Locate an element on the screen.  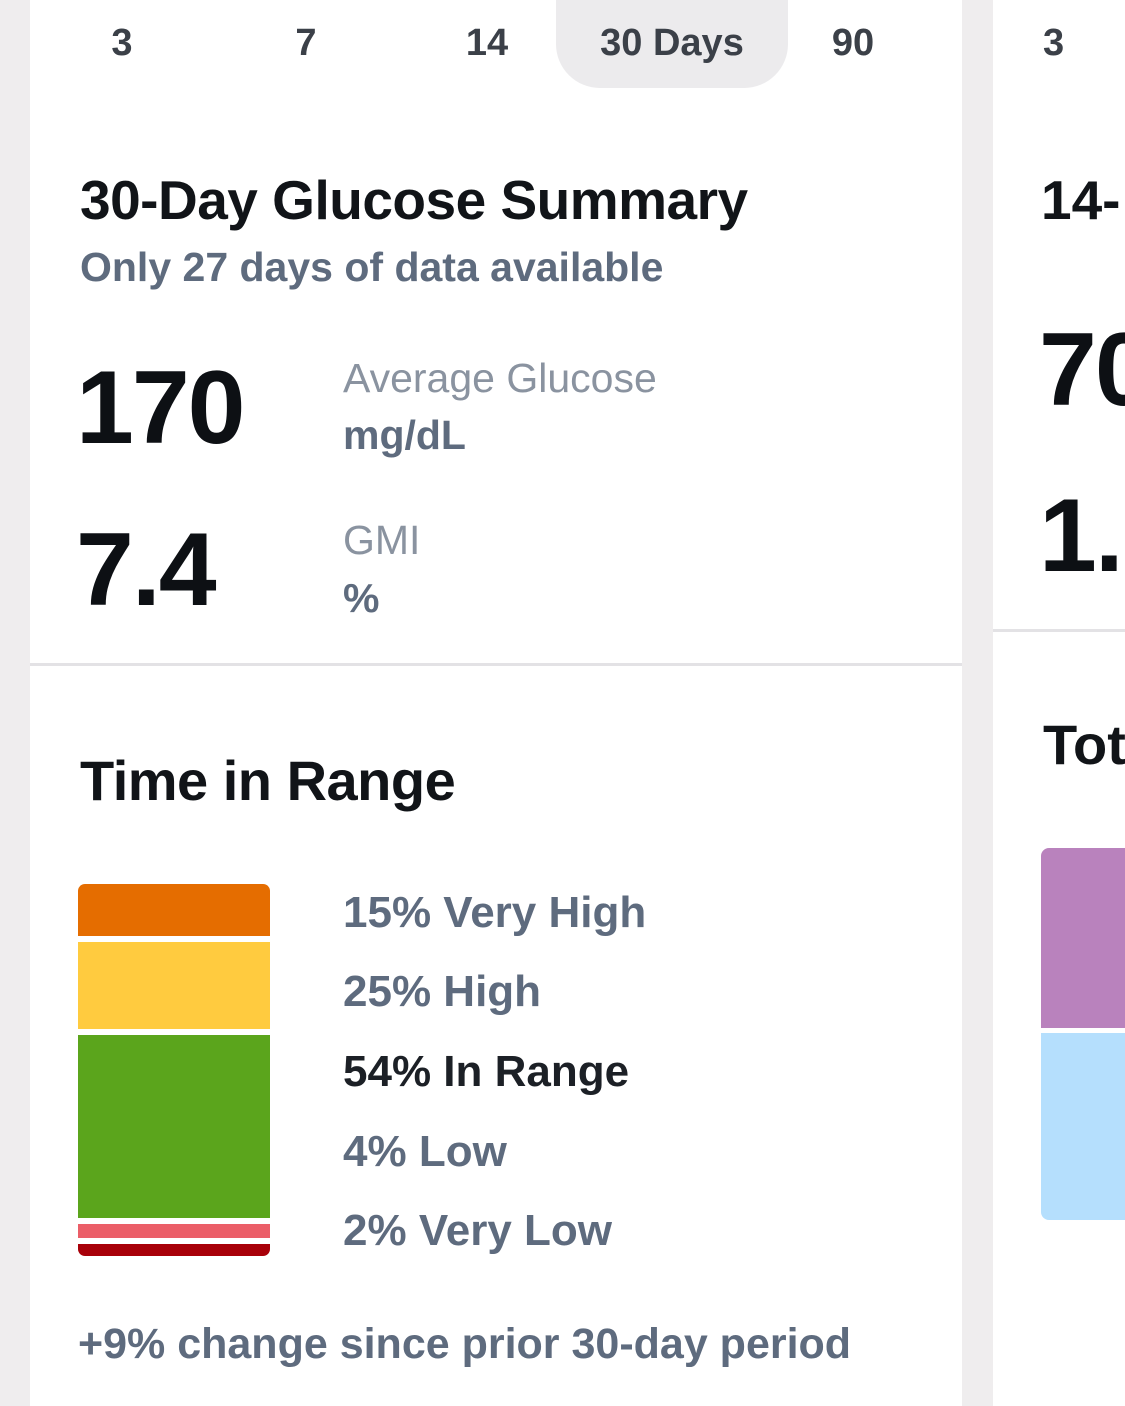
range-tab-14: 14 is located at coordinates (487, 43).